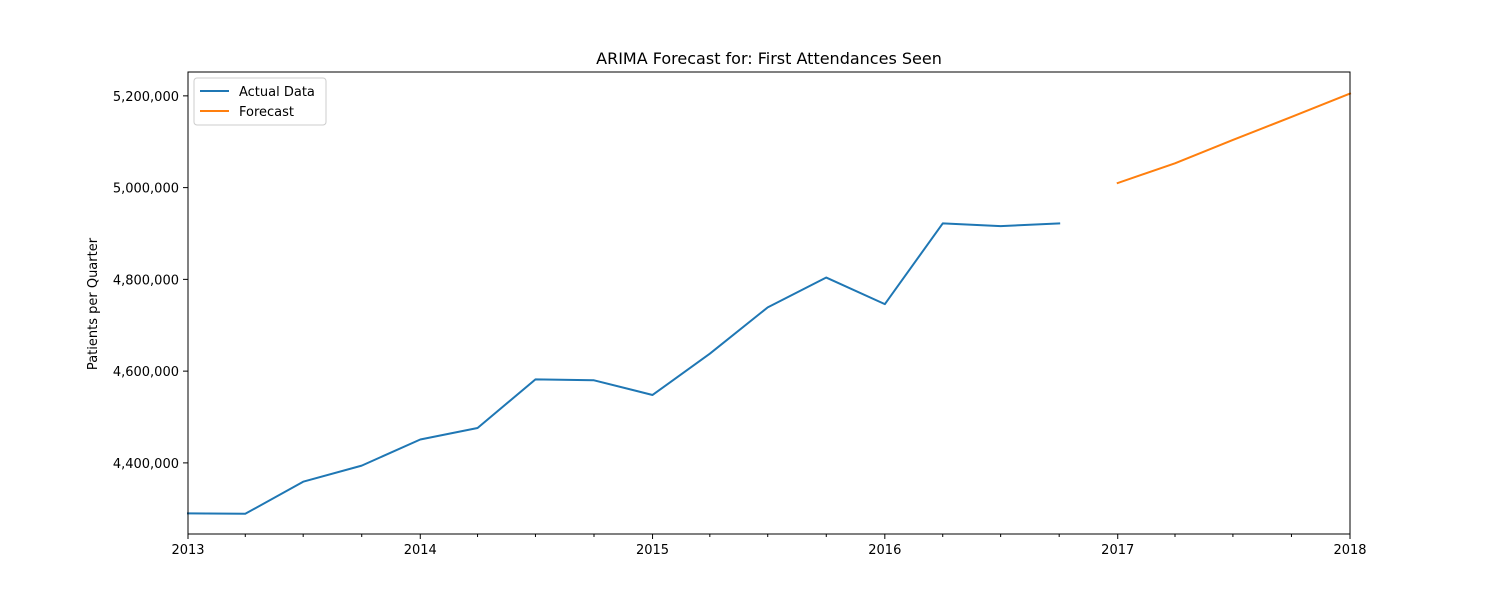  What do you see at coordinates (146, 280) in the screenshot?
I see `y-tick-label: 4,800,000` at bounding box center [146, 280].